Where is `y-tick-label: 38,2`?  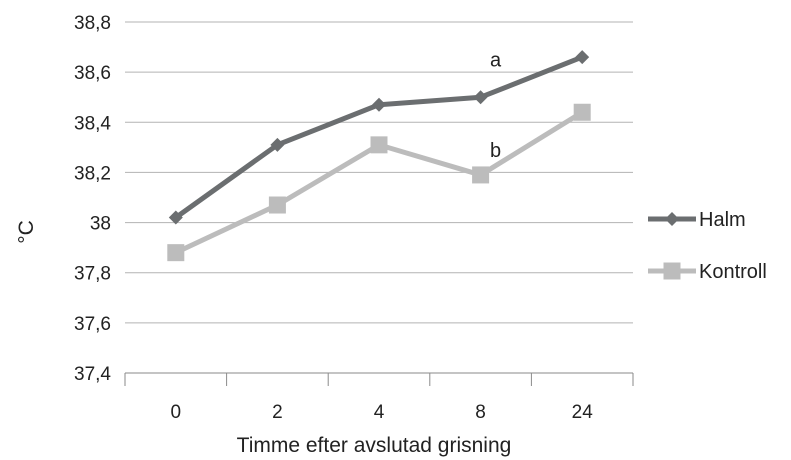
y-tick-label: 38,2 is located at coordinates (92, 173).